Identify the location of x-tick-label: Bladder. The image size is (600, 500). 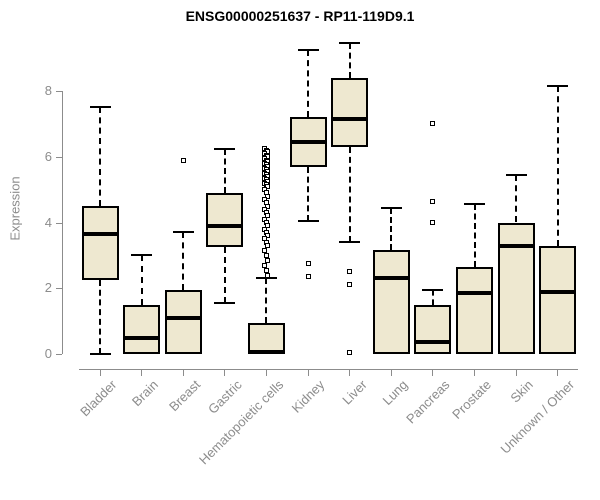
(98, 398).